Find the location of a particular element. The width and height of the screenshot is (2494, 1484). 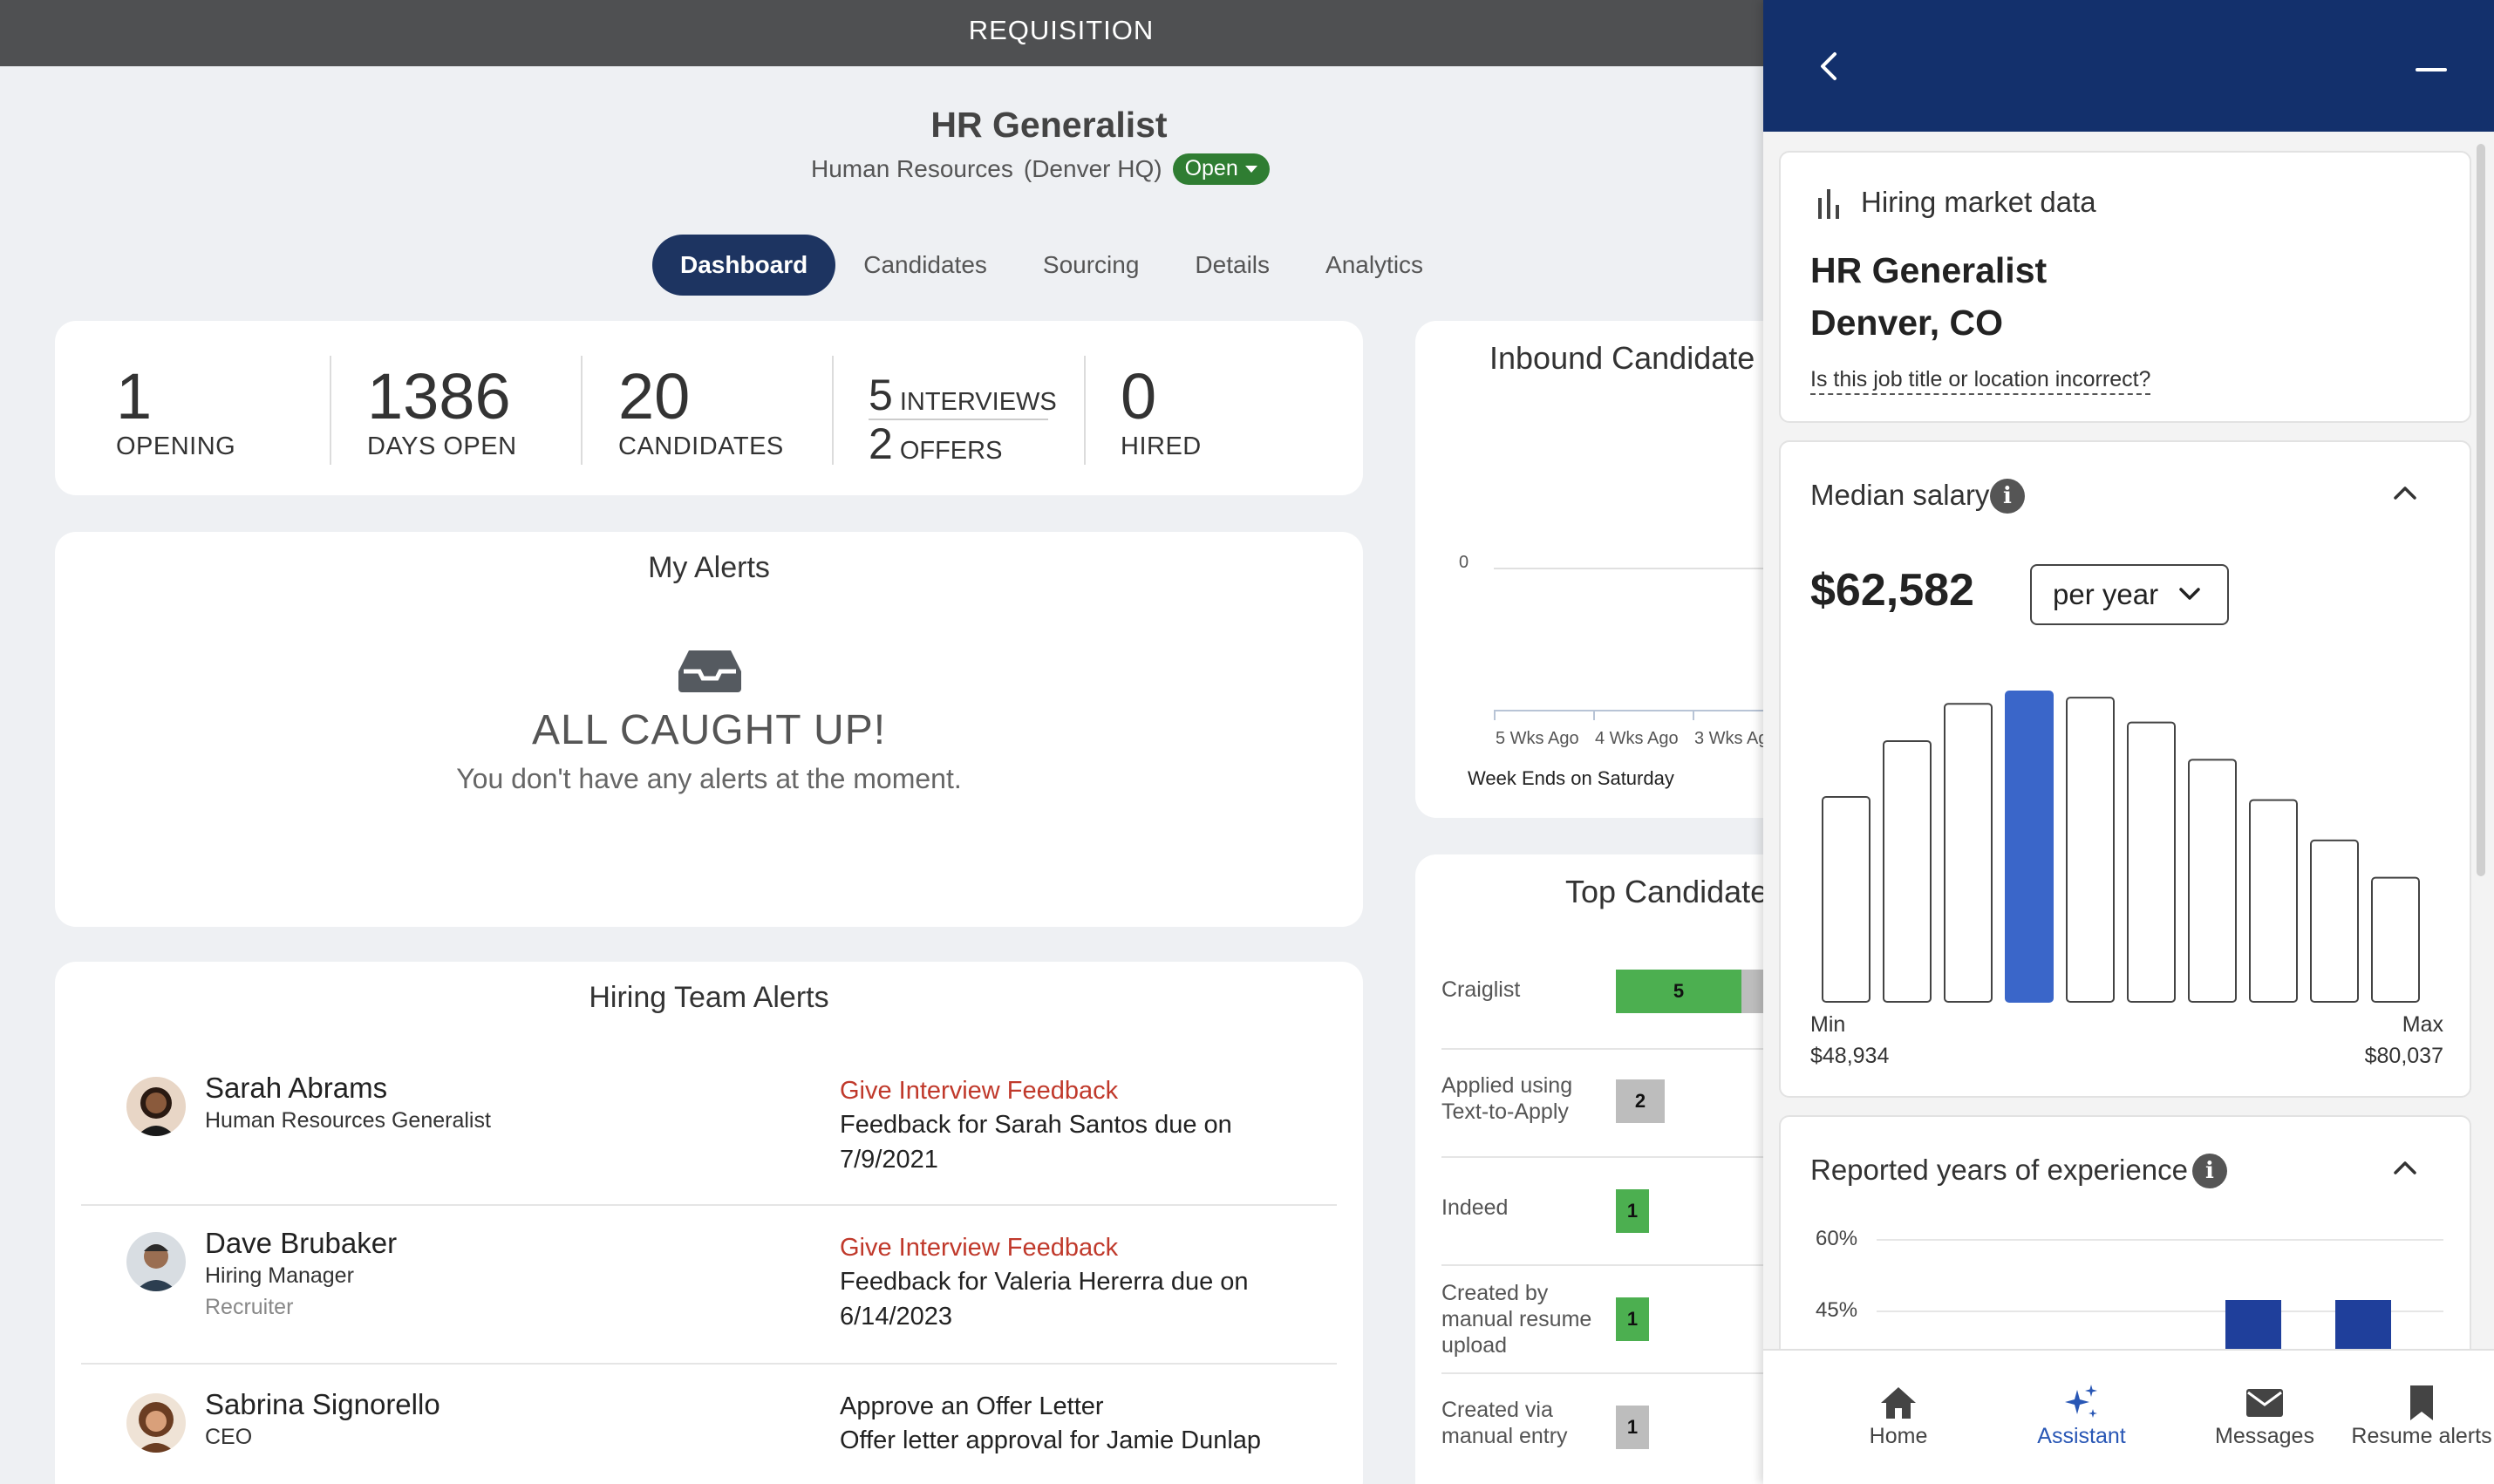

bookmark-icon is located at coordinates (2416, 1403).